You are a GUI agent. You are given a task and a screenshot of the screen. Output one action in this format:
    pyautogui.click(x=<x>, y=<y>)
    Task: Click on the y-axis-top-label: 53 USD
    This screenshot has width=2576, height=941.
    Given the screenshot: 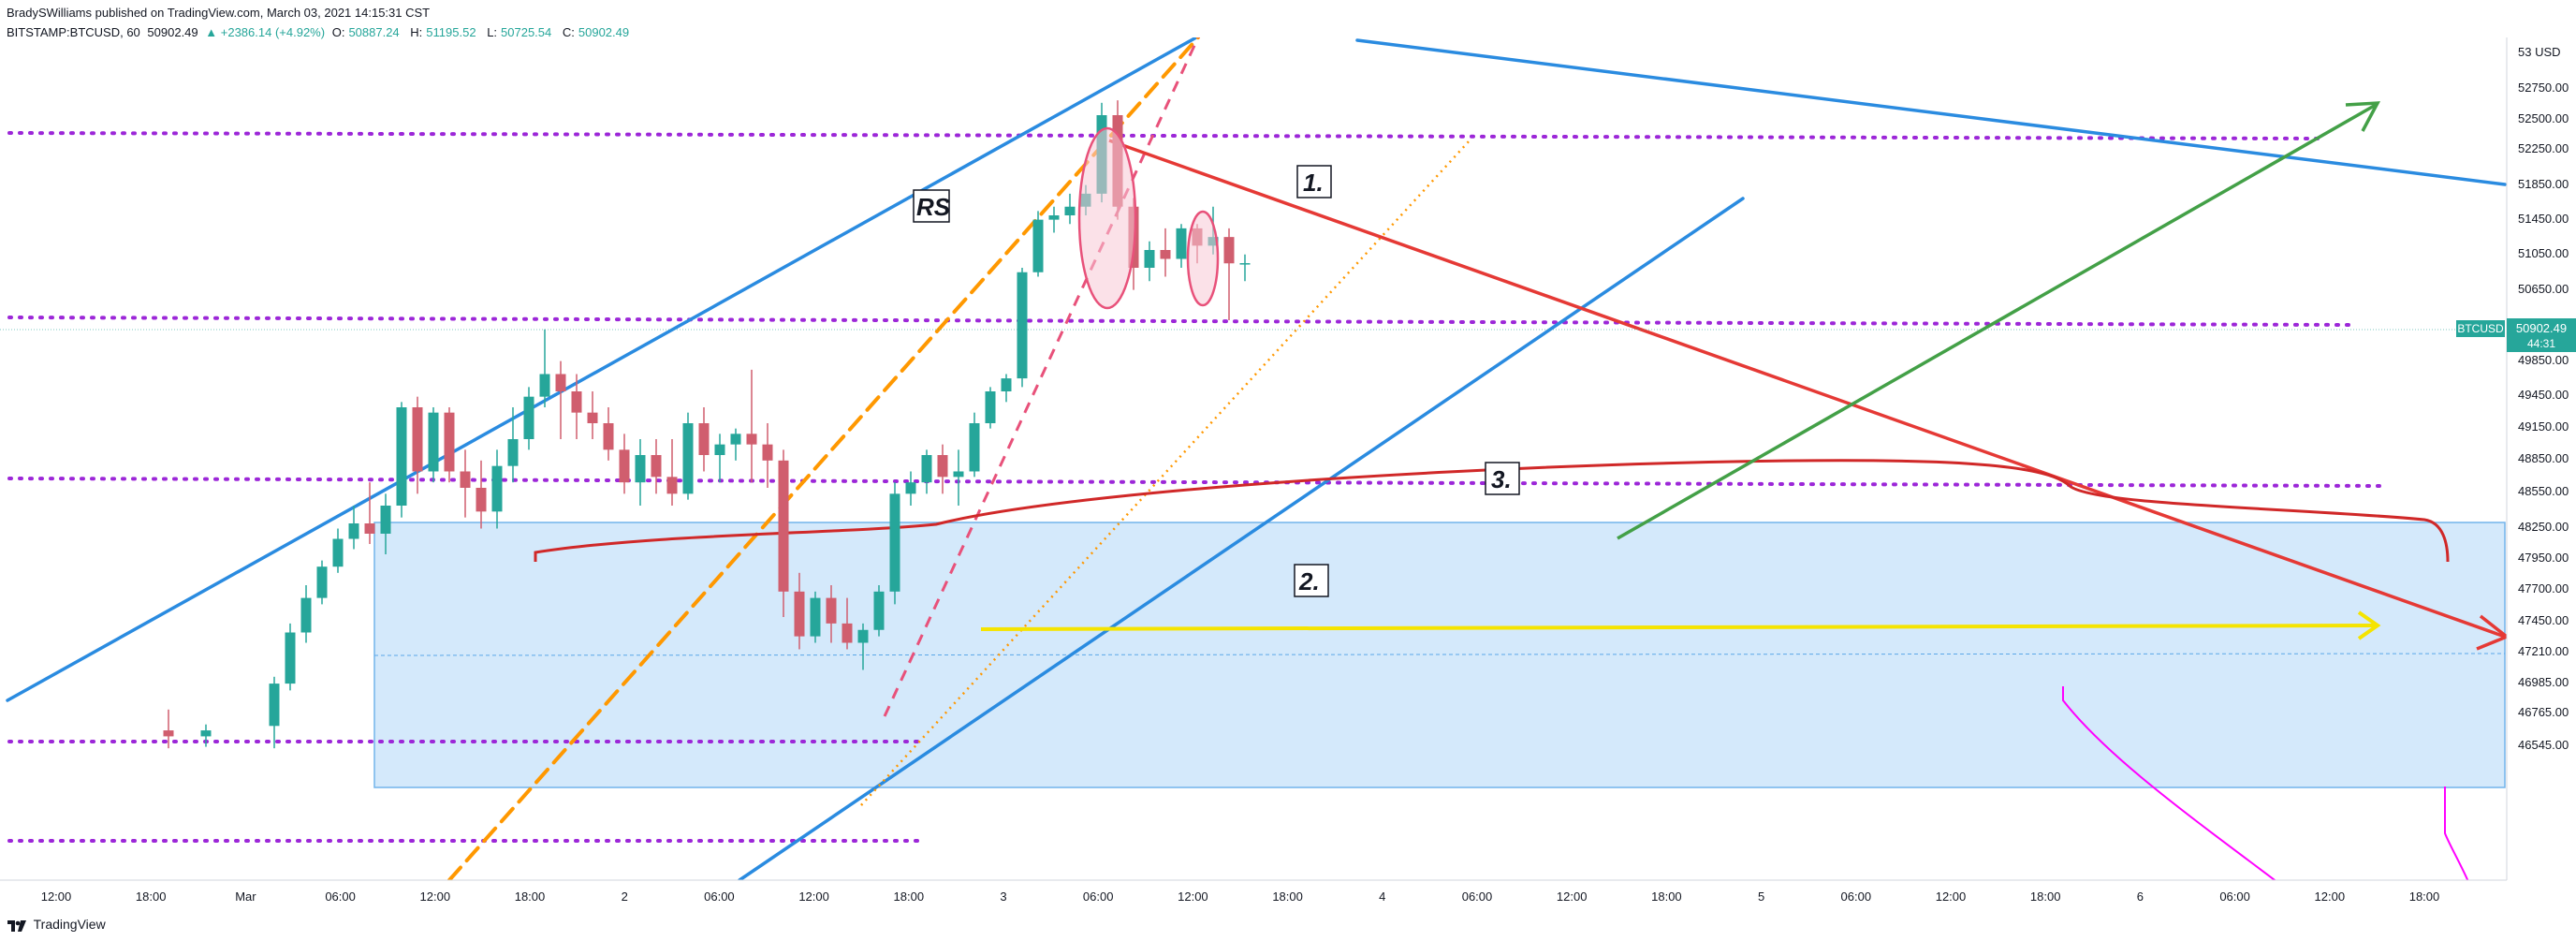 What is the action you would take?
    pyautogui.click(x=2539, y=52)
    